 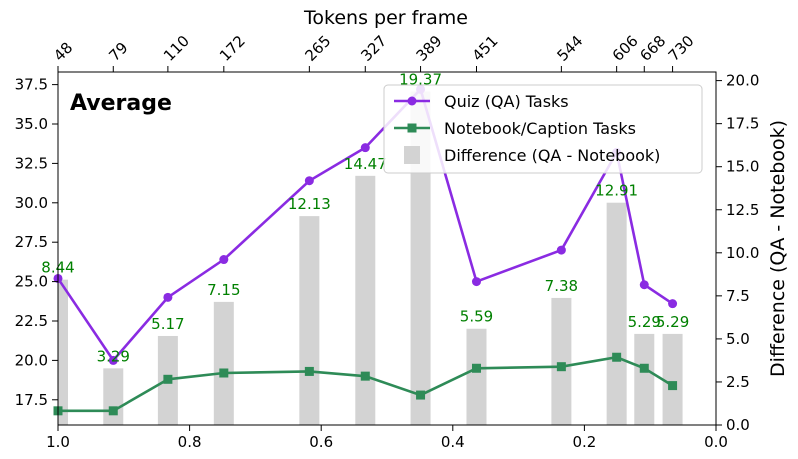 What do you see at coordinates (31, 282) in the screenshot?
I see `y-left-tick-label: 25.0` at bounding box center [31, 282].